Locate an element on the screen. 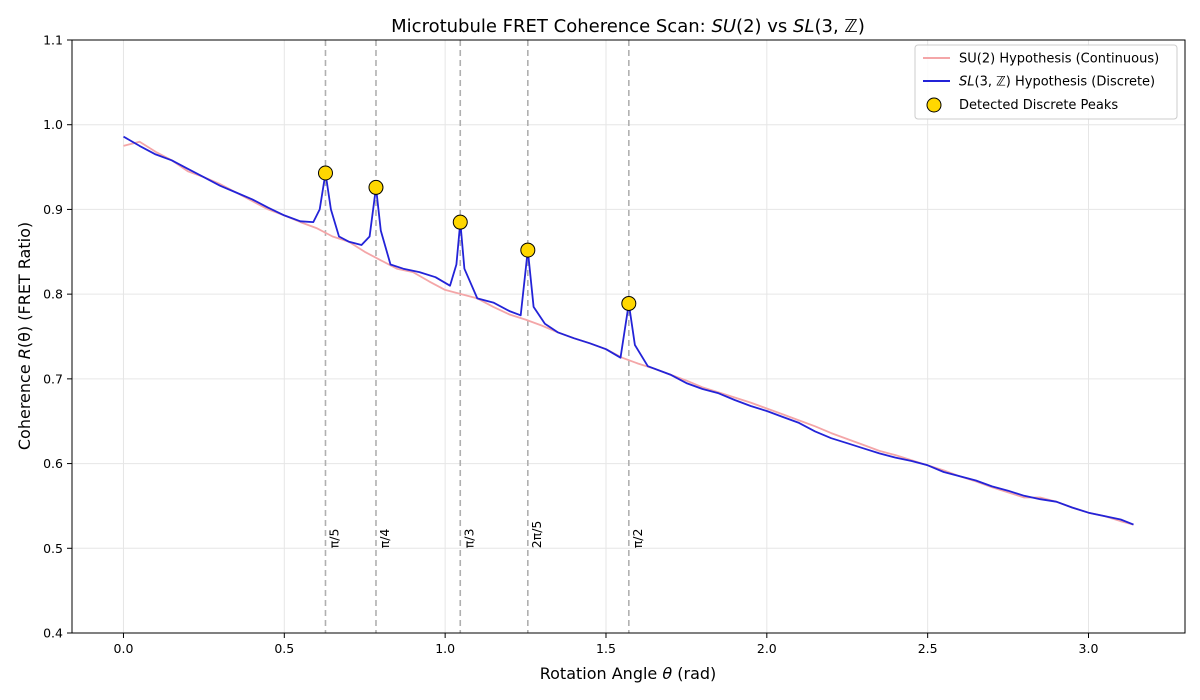 The height and width of the screenshot is (700, 1200). title-vs: vs is located at coordinates (777, 26).